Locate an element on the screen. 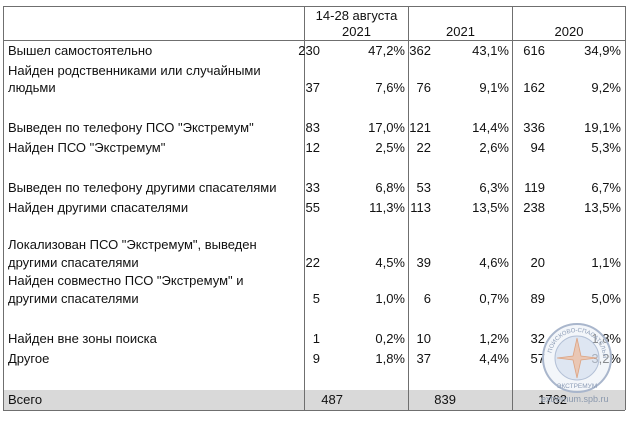  row-pct-2021: 43,1% is located at coordinates (490, 50).